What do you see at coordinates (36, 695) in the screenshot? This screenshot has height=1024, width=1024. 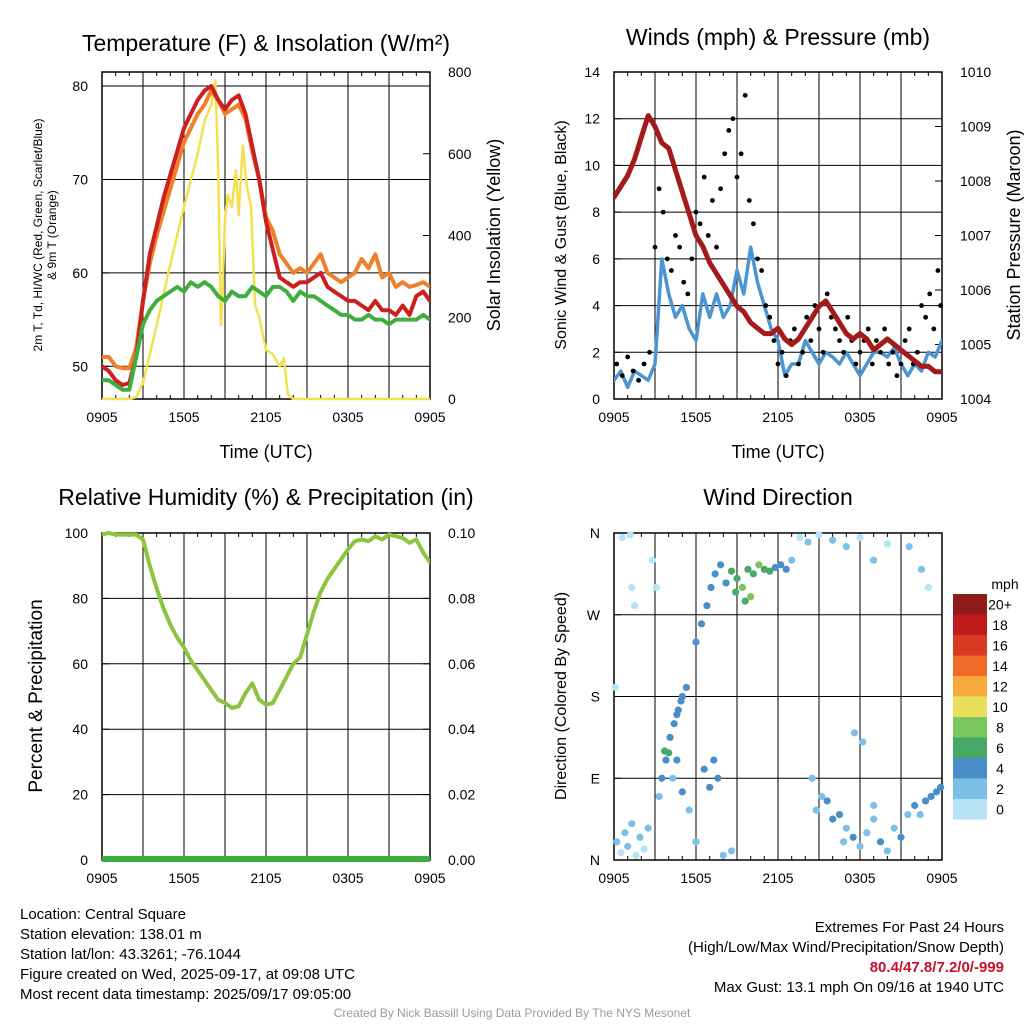 I see `humidity-ylabel-left: Percent & Precipitation` at bounding box center [36, 695].